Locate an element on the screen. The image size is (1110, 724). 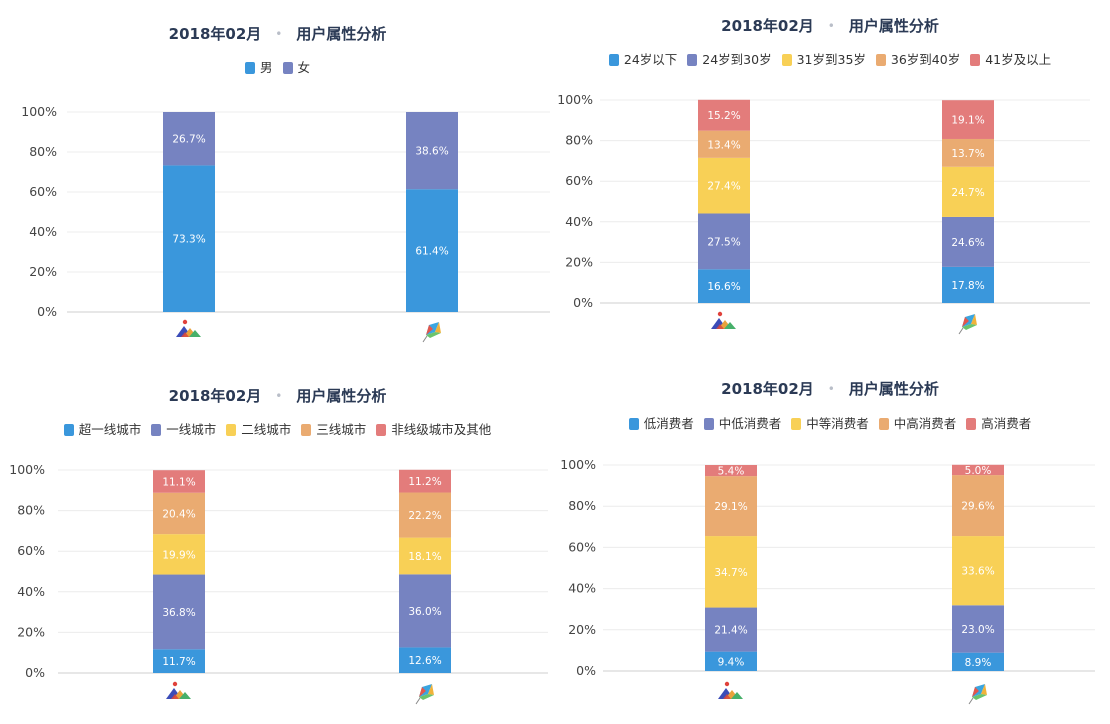
y-tick-label: 40% is located at coordinates (43, 231).